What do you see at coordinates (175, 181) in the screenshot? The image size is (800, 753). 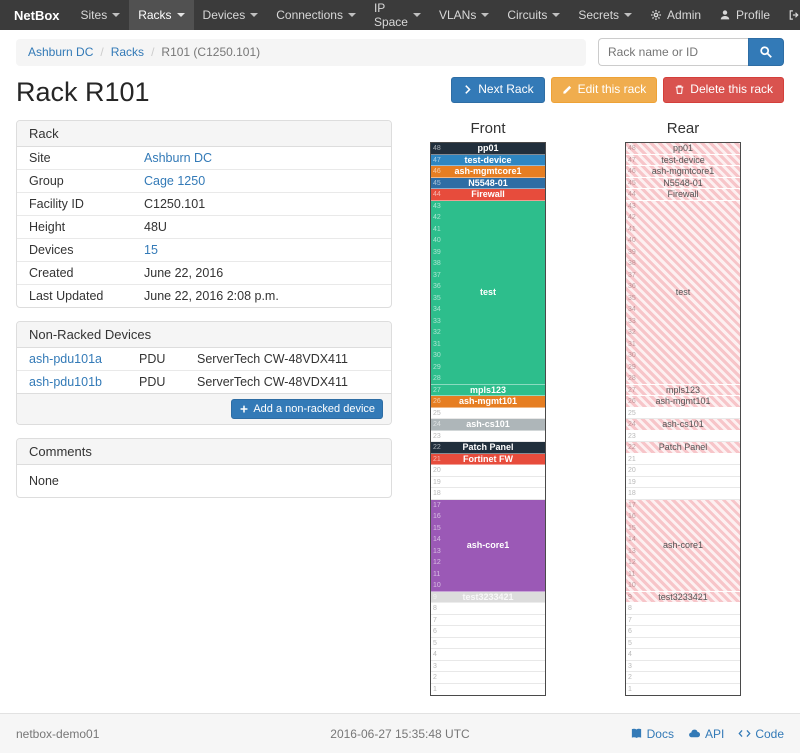 I see `attr-value-link: Cage 1250` at bounding box center [175, 181].